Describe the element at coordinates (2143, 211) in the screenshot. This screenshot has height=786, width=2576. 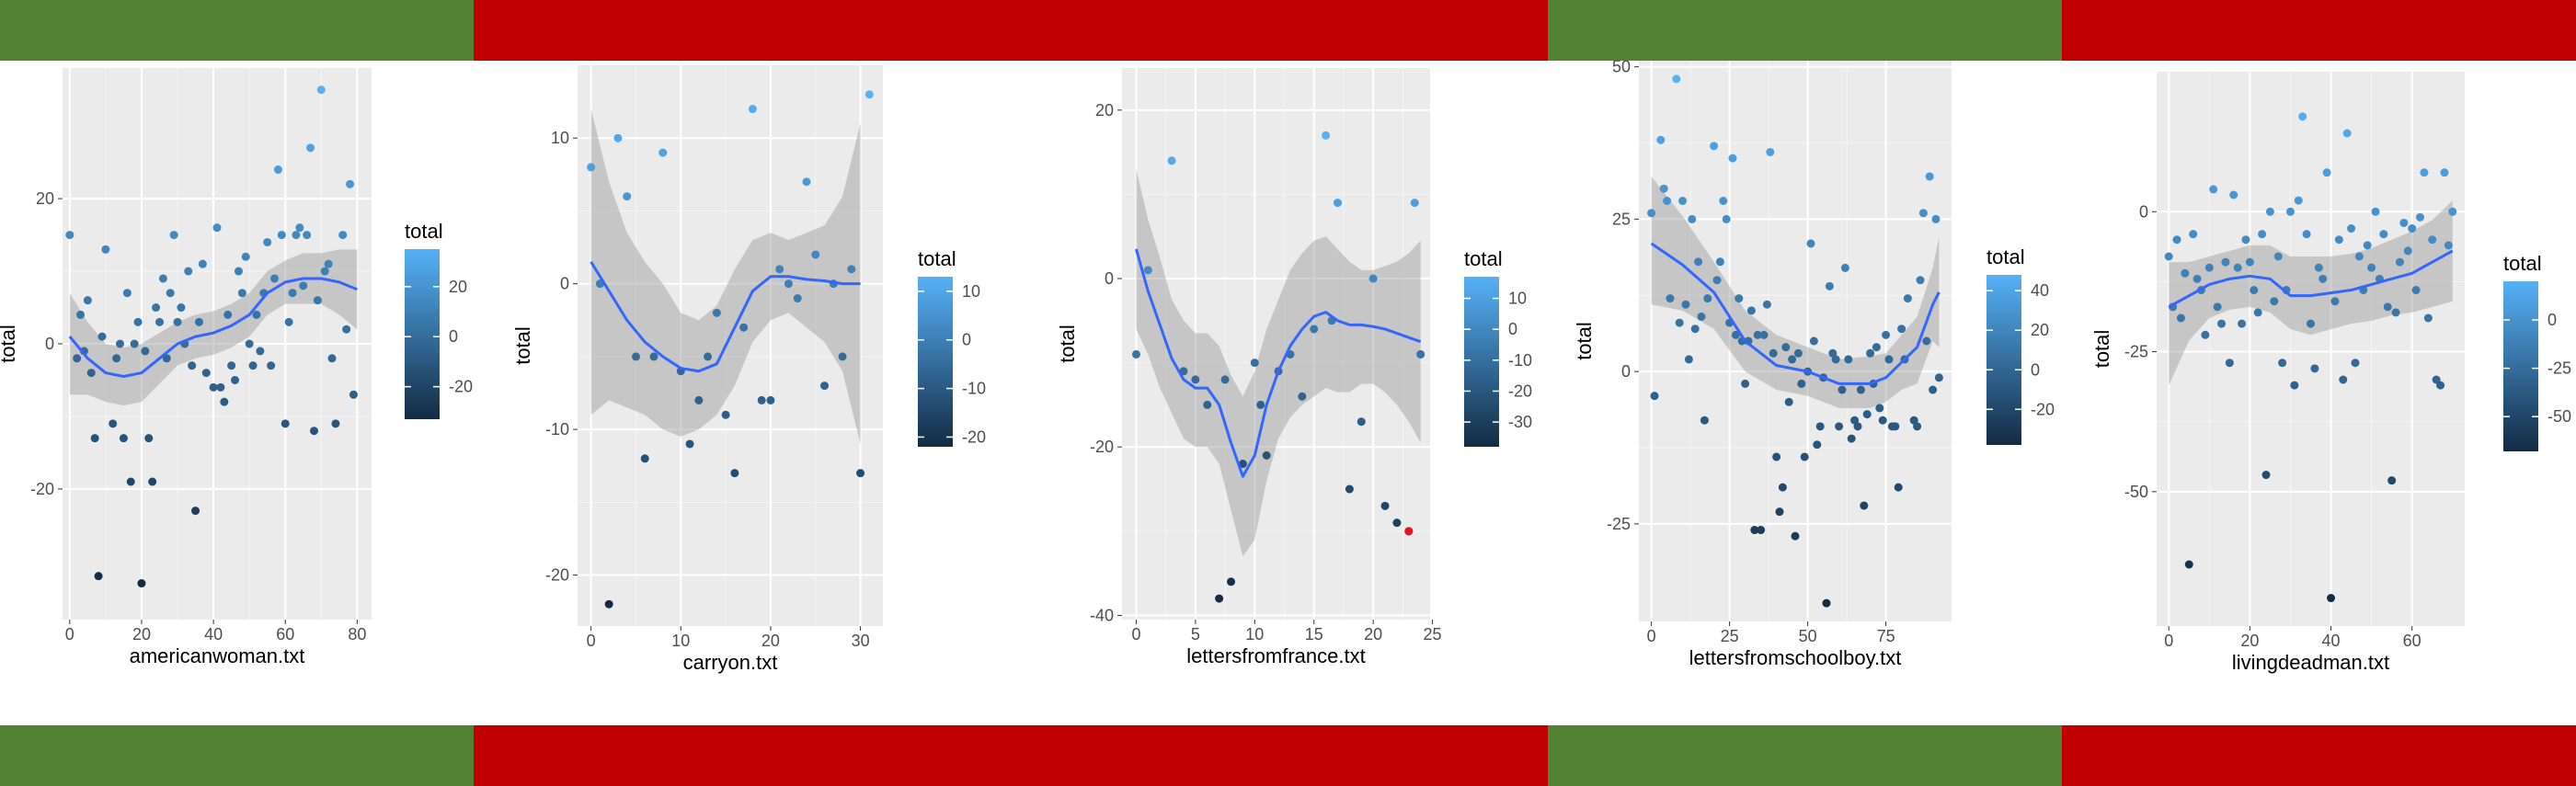
I see `y-tick-label: 0` at that location.